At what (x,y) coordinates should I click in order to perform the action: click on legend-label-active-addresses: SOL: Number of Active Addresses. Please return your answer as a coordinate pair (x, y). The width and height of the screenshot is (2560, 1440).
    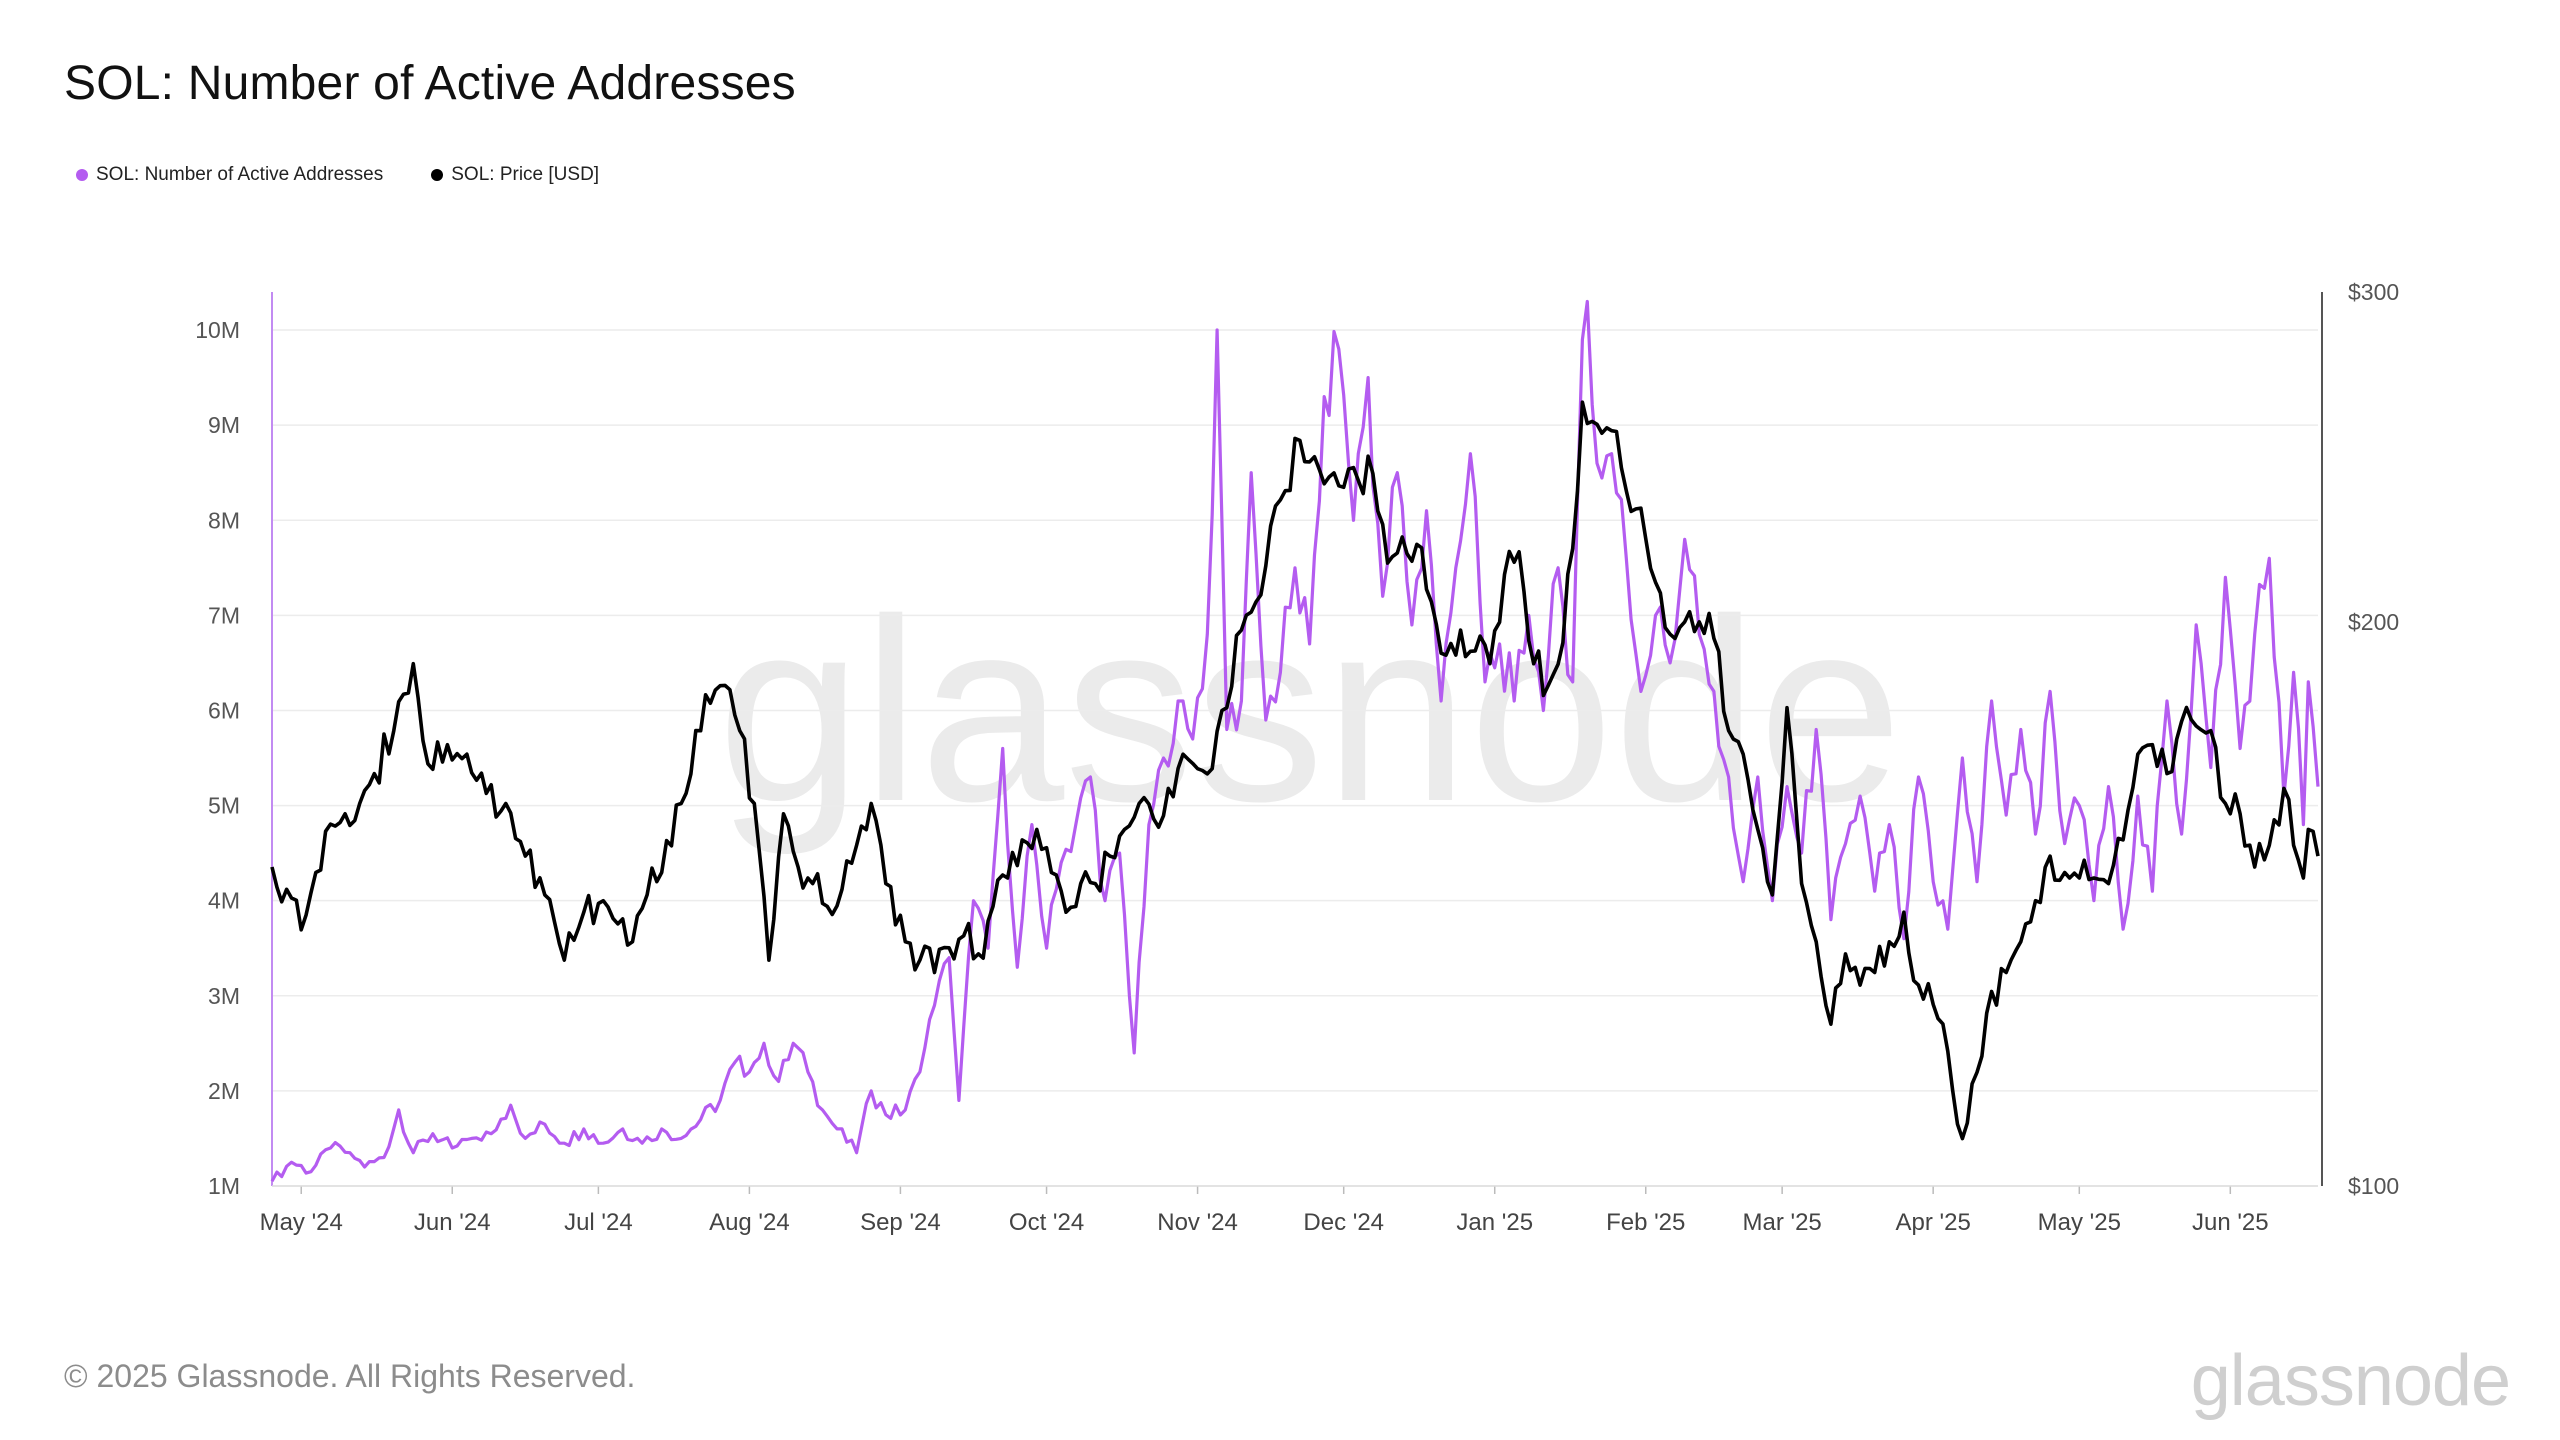
    Looking at the image, I should click on (240, 174).